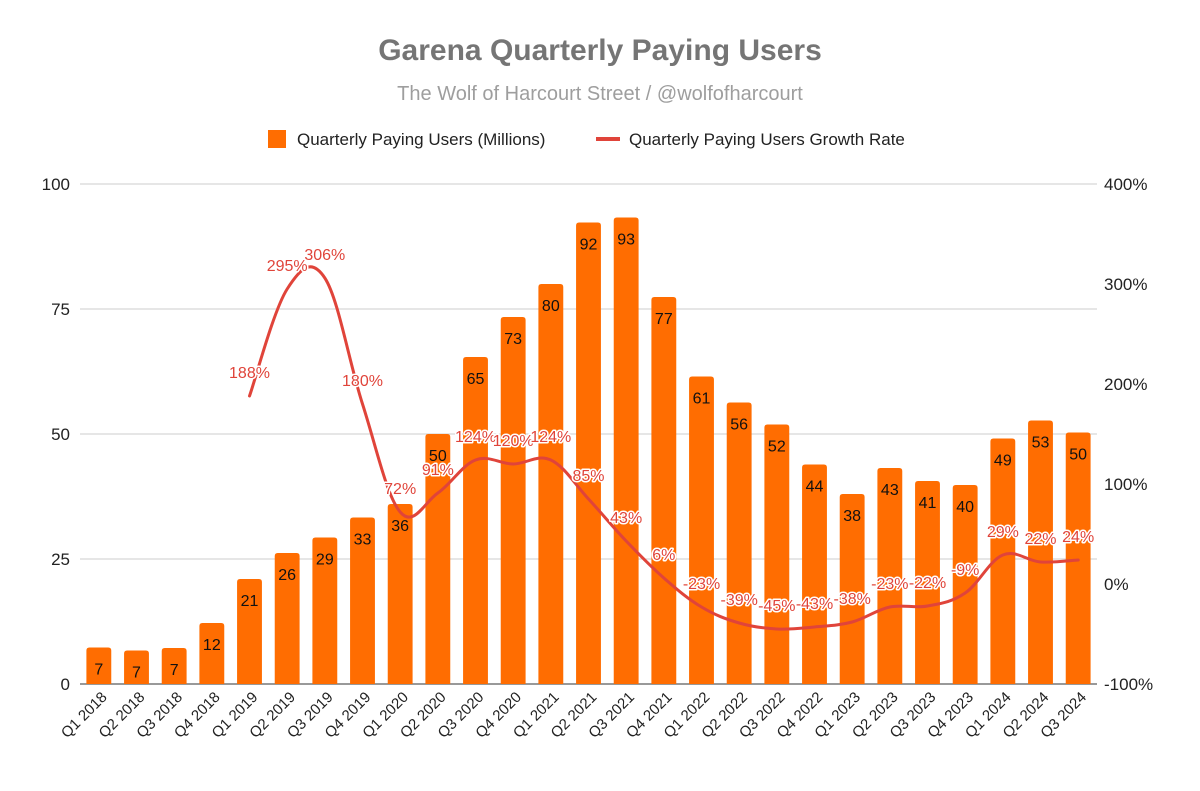 The image size is (1200, 791). Describe the element at coordinates (249, 373) in the screenshot. I see `growth-rate-label: 188%` at that location.